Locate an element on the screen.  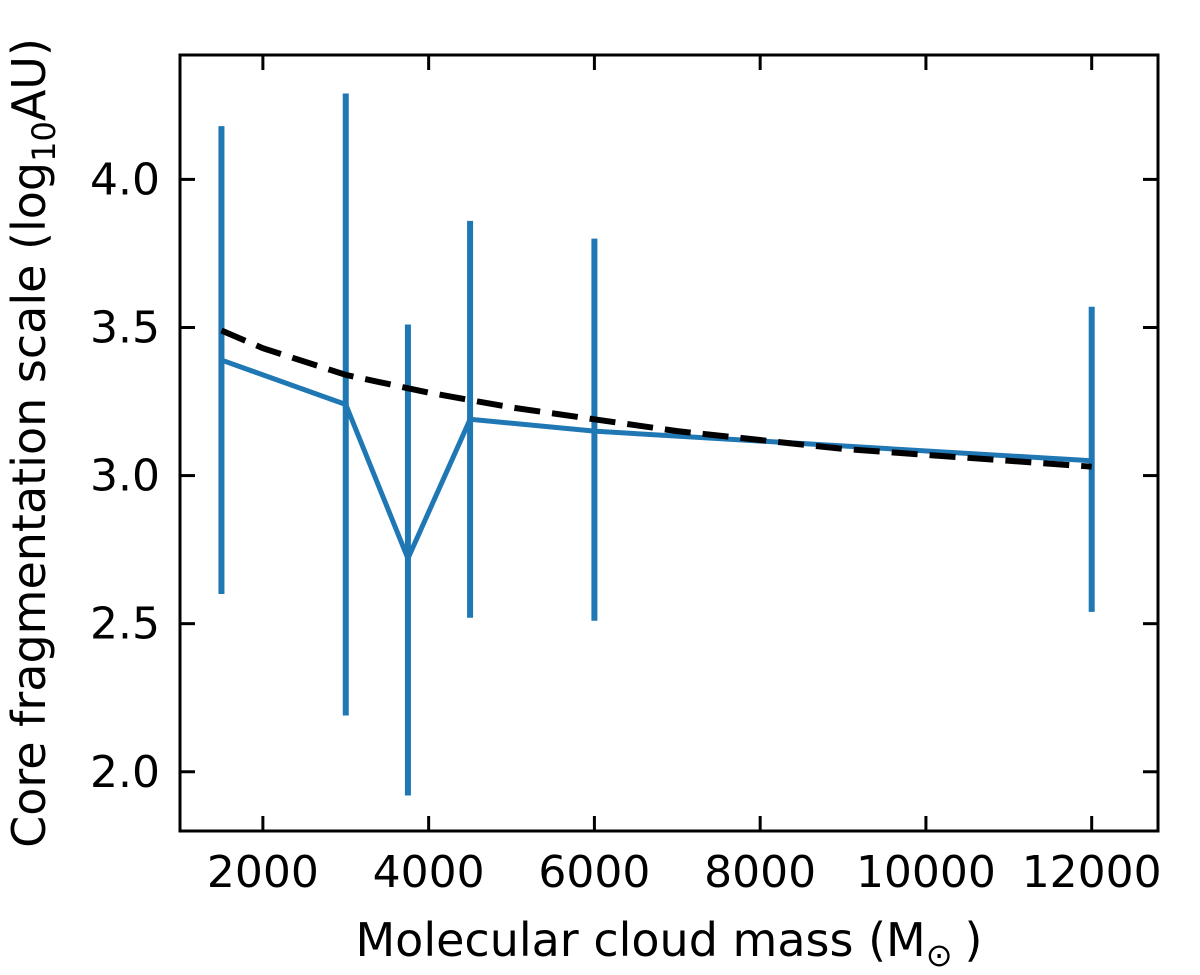
y-tick-label: 2.0 is located at coordinates (125, 772).